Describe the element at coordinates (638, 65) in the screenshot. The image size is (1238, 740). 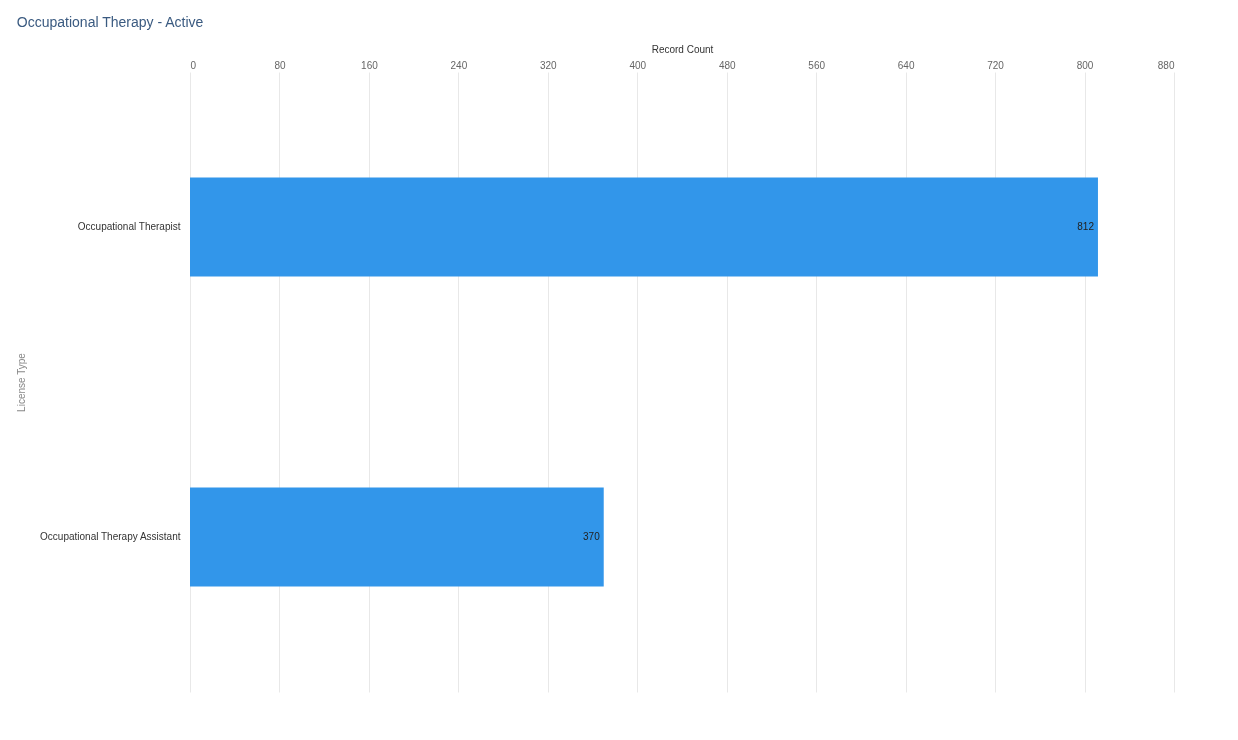
I see `x-tick-label: 400` at that location.